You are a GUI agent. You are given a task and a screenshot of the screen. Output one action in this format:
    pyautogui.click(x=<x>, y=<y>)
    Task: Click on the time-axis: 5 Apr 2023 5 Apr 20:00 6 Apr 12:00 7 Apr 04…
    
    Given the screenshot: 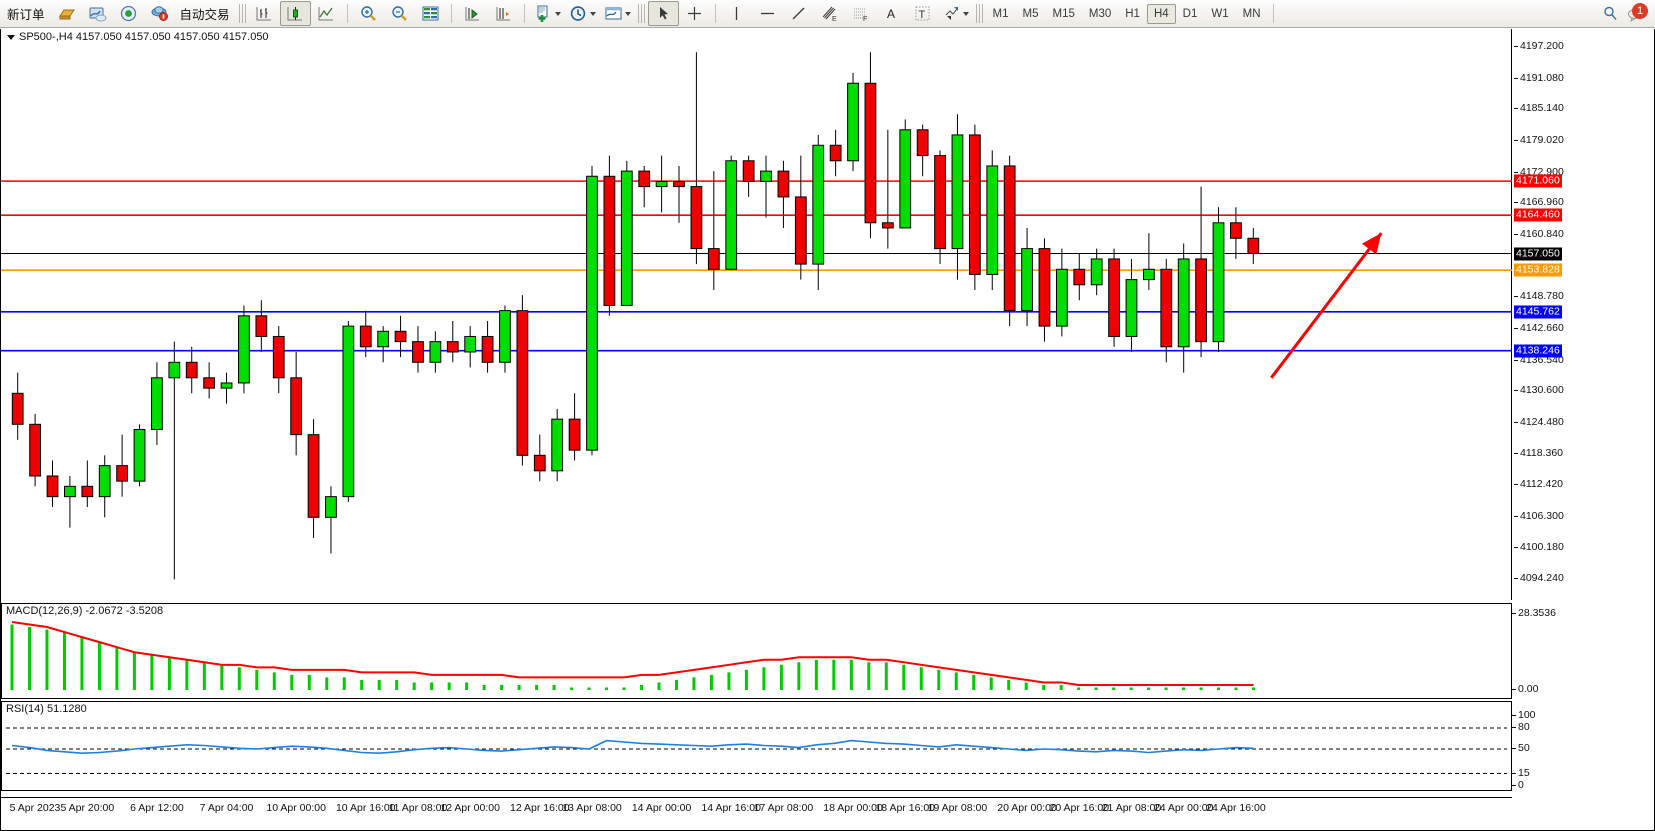 What is the action you would take?
    pyautogui.click(x=756, y=808)
    